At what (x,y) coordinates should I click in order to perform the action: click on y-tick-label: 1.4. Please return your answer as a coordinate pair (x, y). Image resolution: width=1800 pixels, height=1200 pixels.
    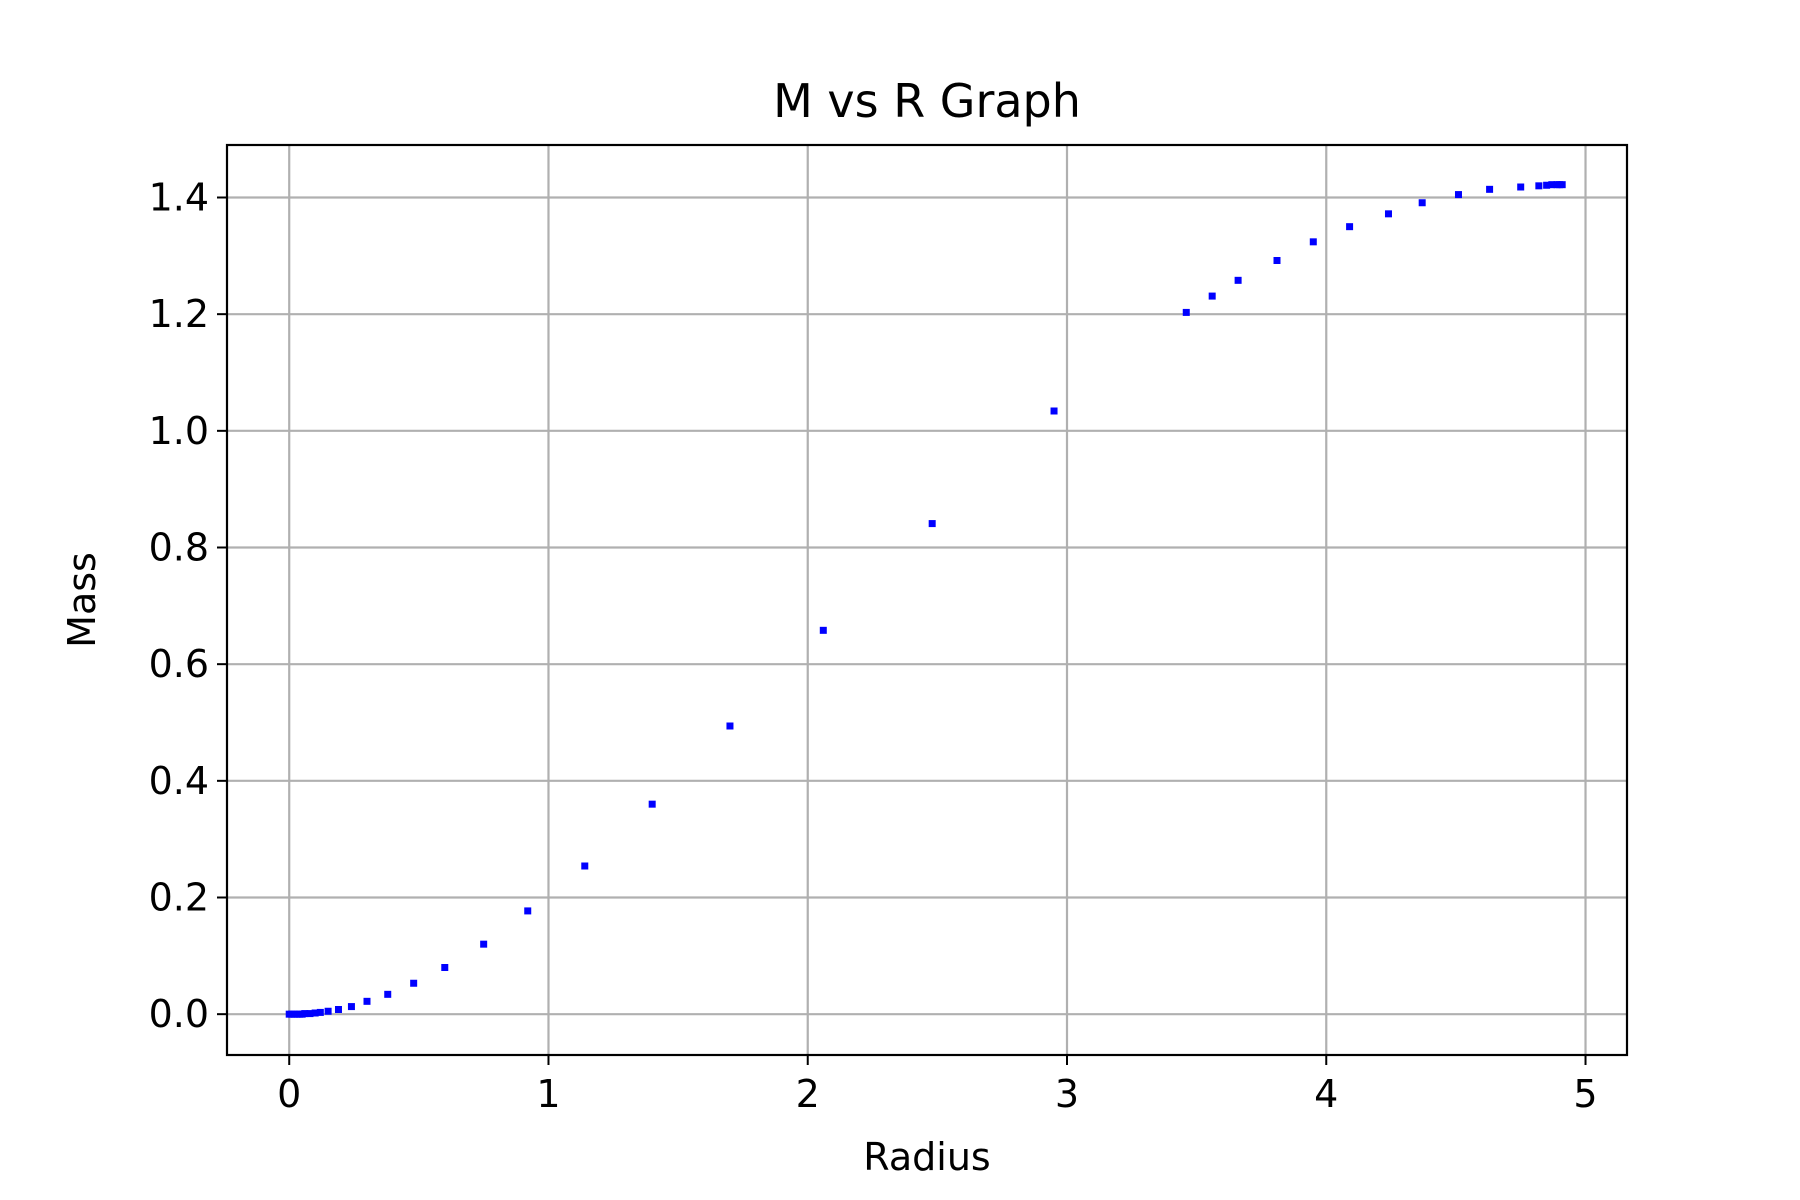
    Looking at the image, I should click on (179, 198).